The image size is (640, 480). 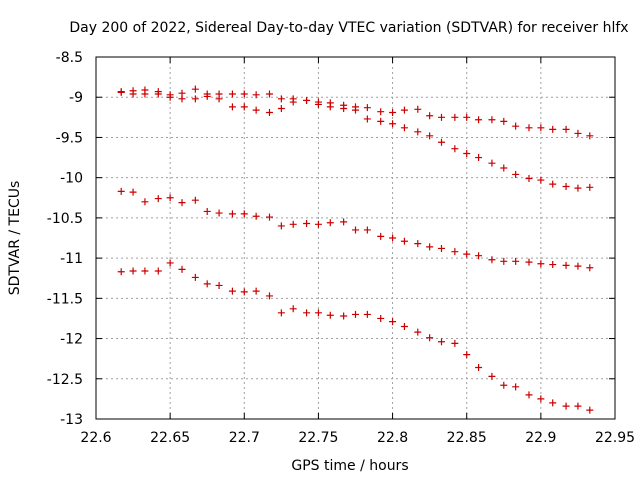 I want to click on x-tick-label: 22.7, so click(x=244, y=438).